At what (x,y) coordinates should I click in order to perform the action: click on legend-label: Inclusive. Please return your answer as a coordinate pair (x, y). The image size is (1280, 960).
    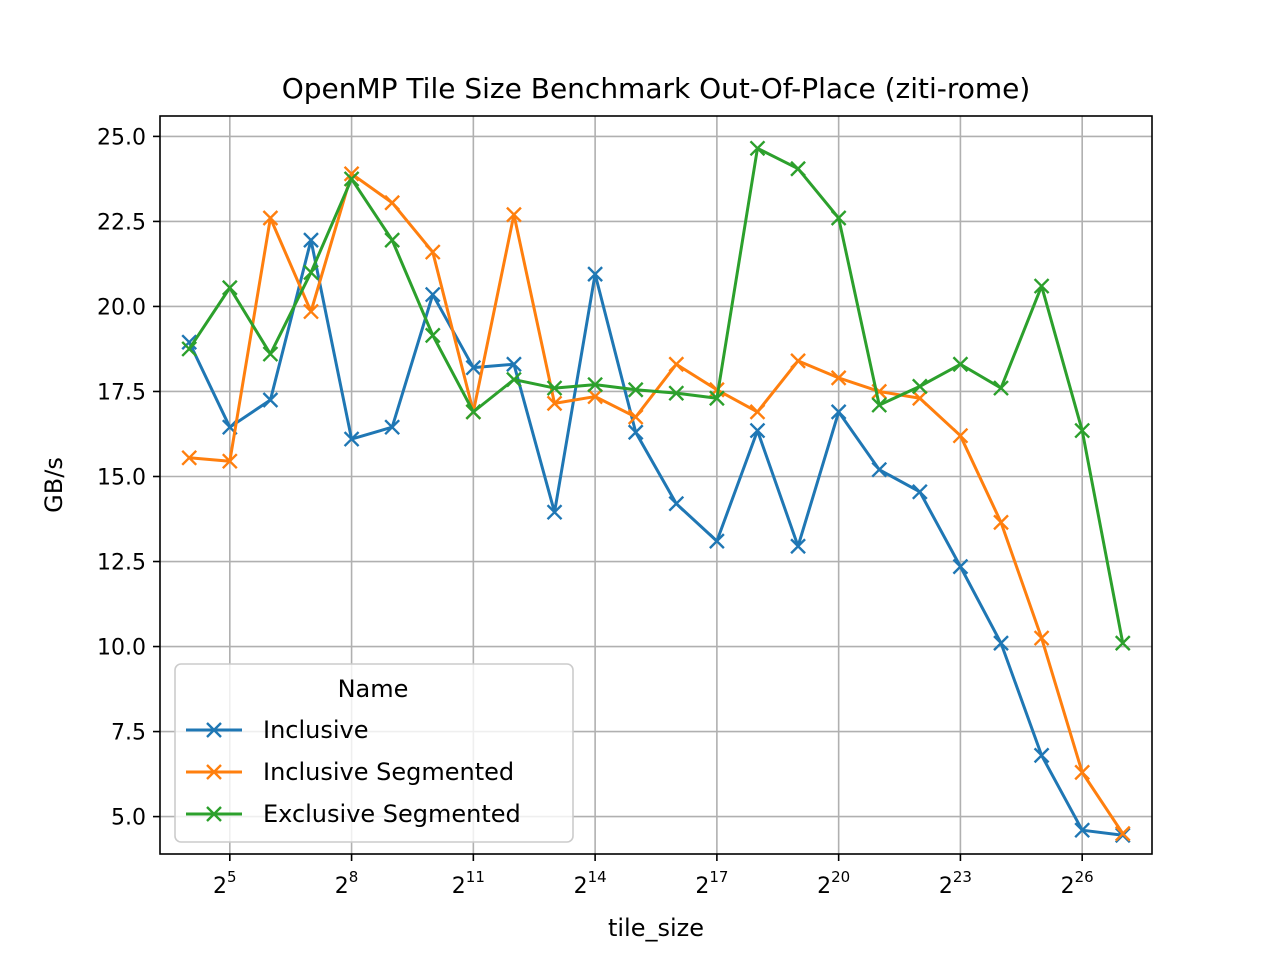
    Looking at the image, I should click on (316, 730).